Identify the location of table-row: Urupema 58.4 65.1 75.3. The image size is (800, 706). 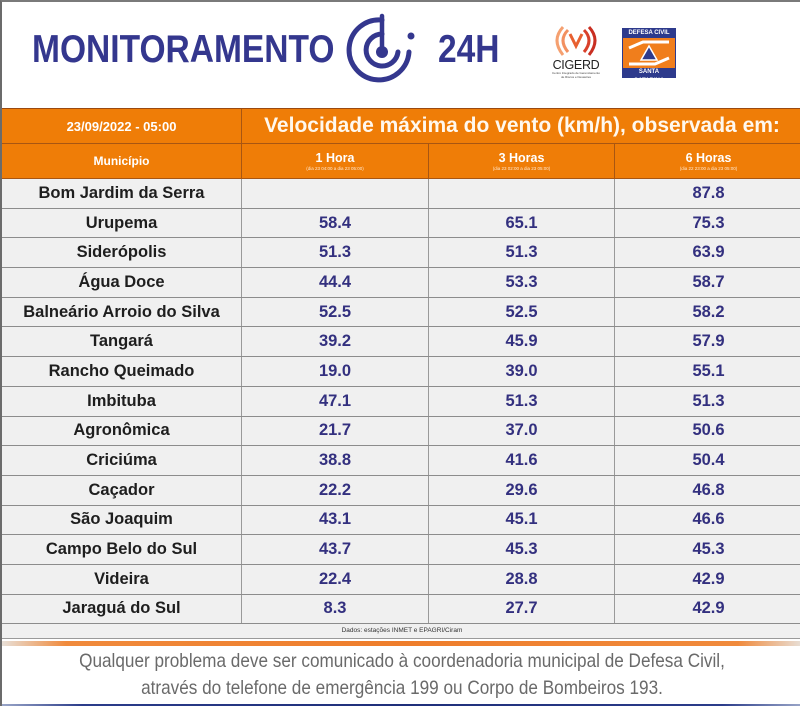
(401, 223).